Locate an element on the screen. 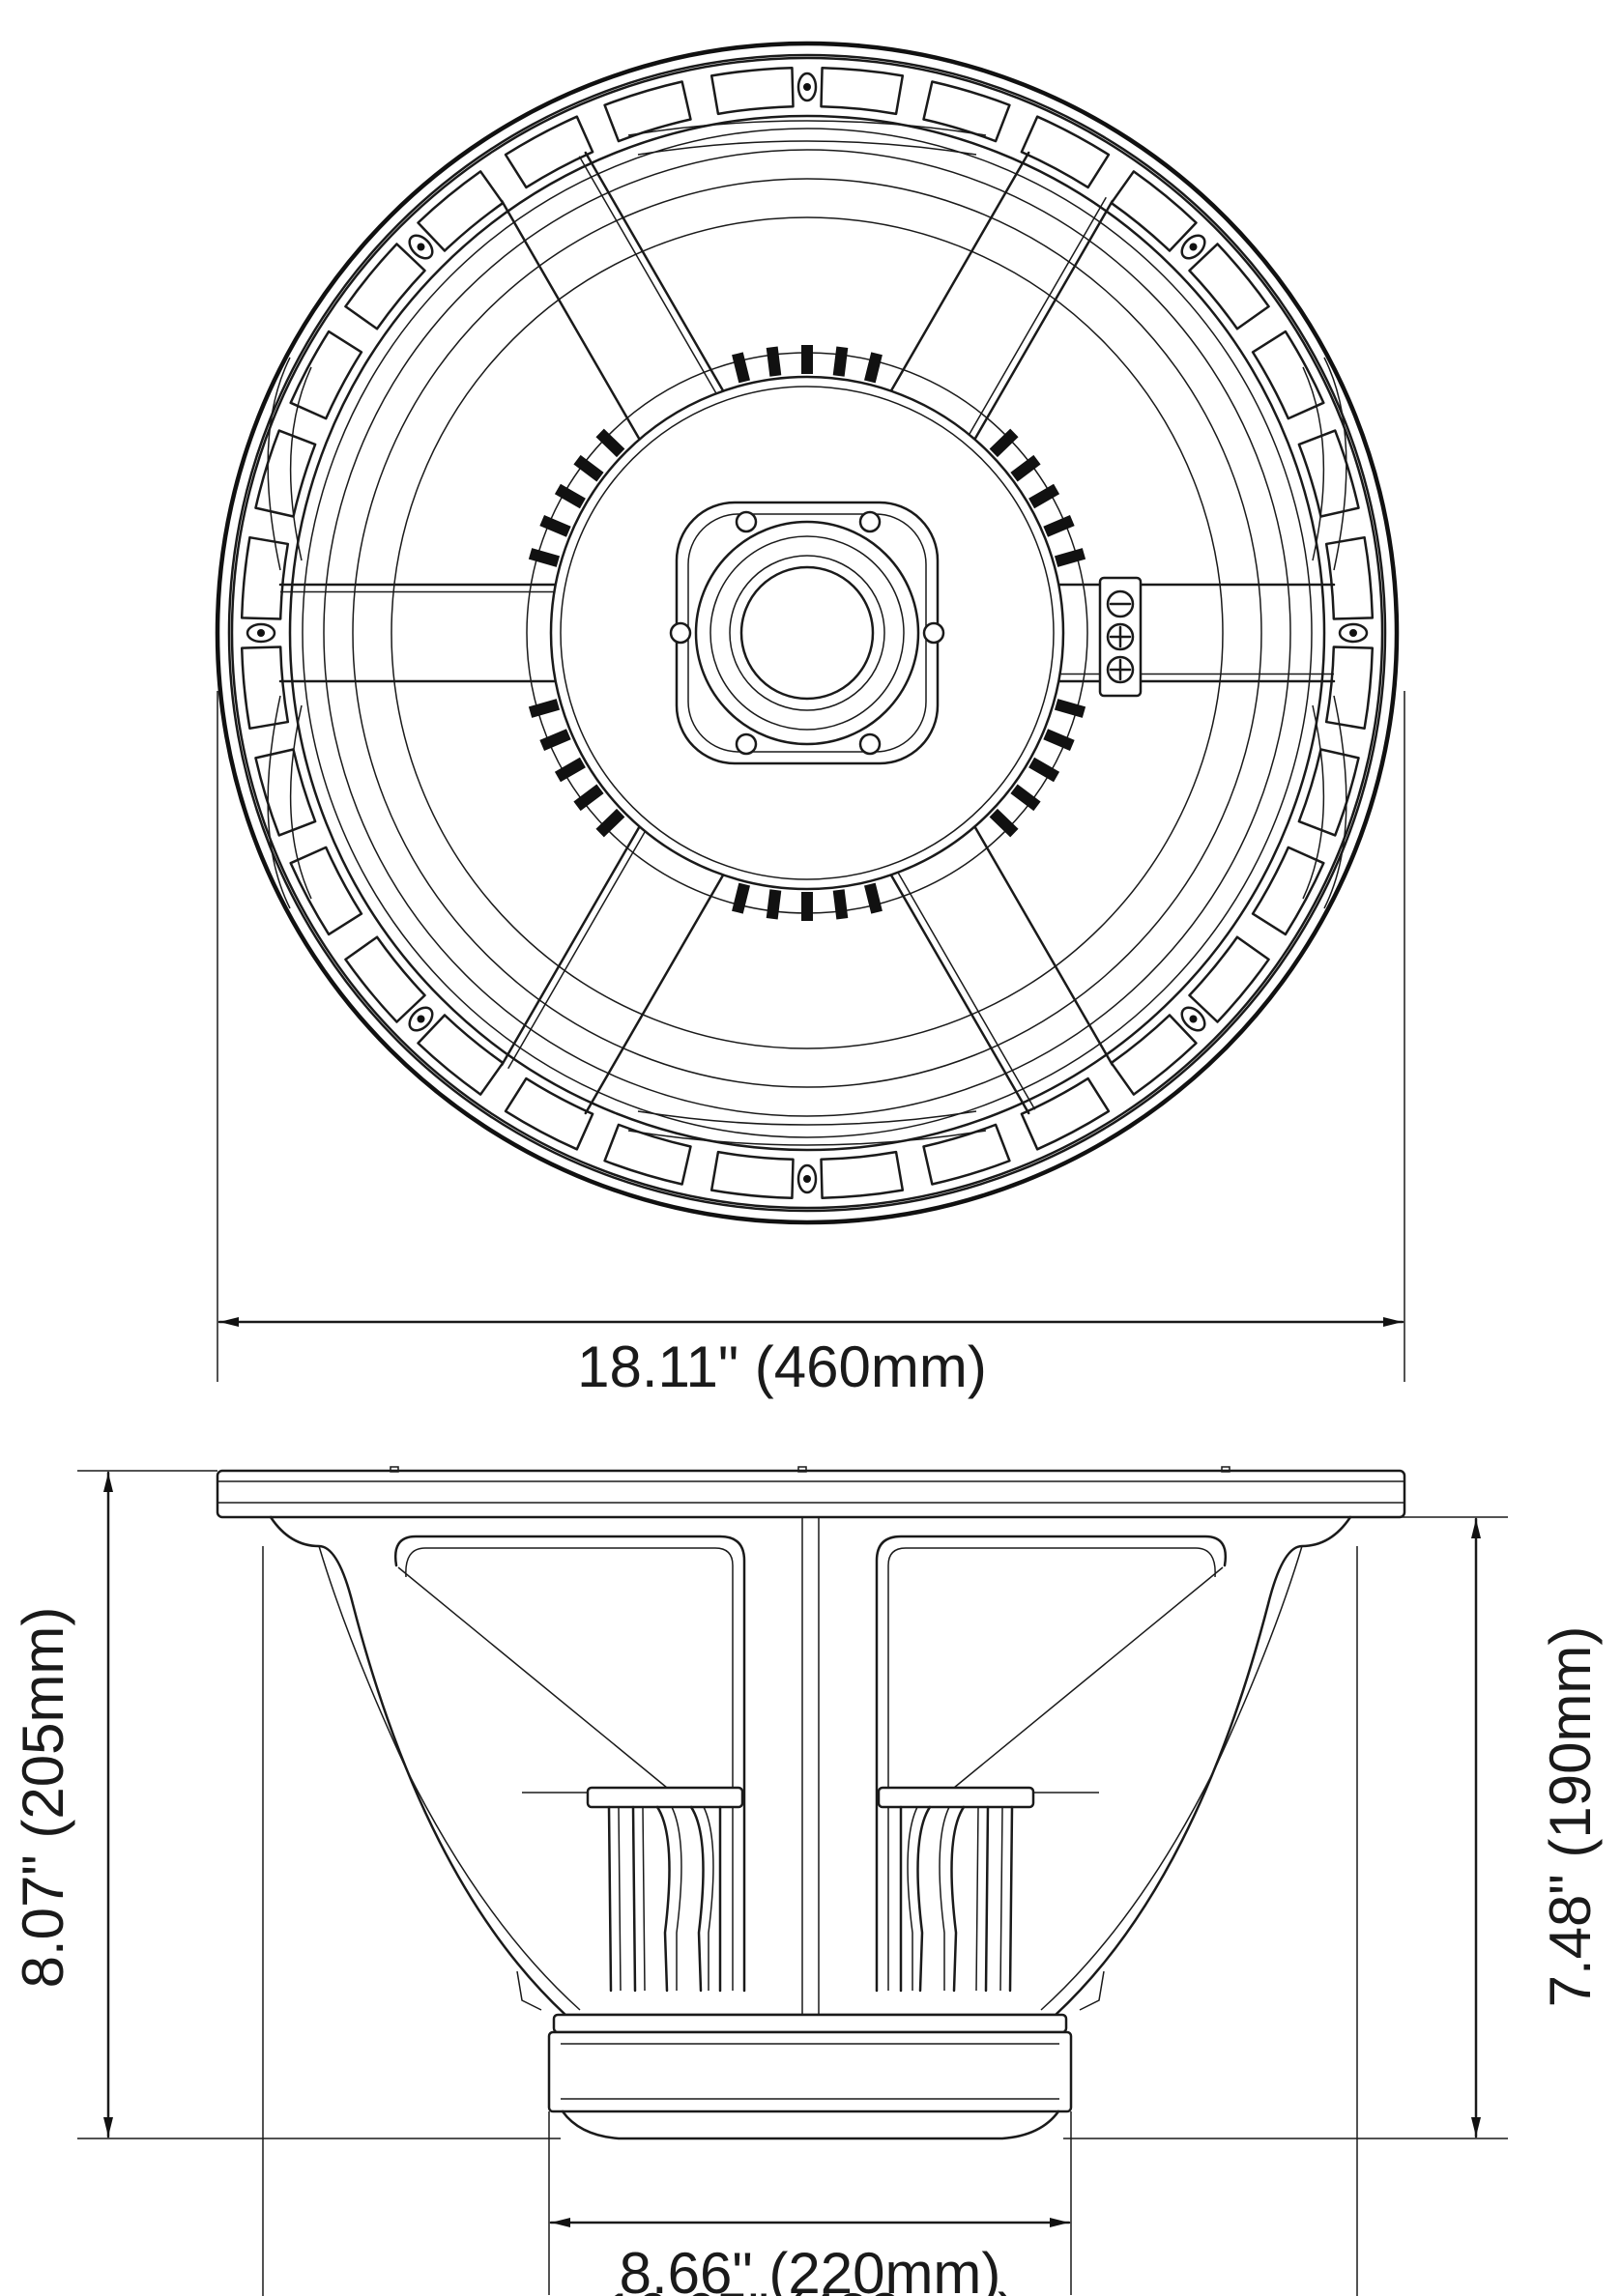  motor-back-plate-inner is located at coordinates (807, 633).